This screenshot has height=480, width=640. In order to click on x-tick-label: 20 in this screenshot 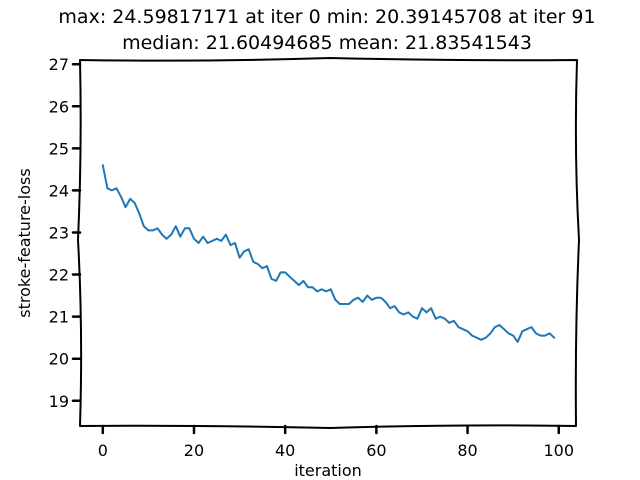, I will do `click(194, 450)`.